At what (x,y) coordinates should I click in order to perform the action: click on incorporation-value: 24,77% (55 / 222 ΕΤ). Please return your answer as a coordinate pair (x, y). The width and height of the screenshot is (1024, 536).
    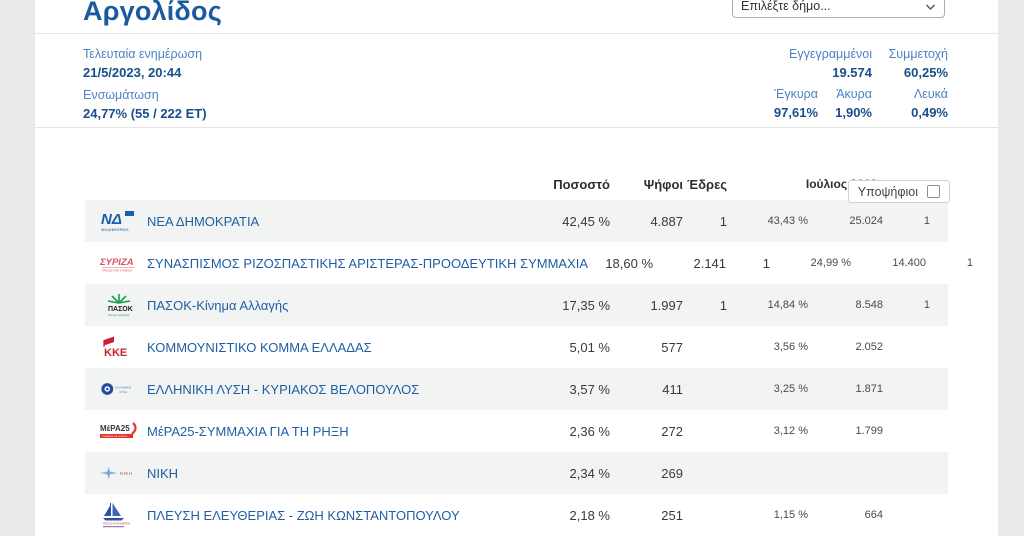
    Looking at the image, I should click on (145, 113).